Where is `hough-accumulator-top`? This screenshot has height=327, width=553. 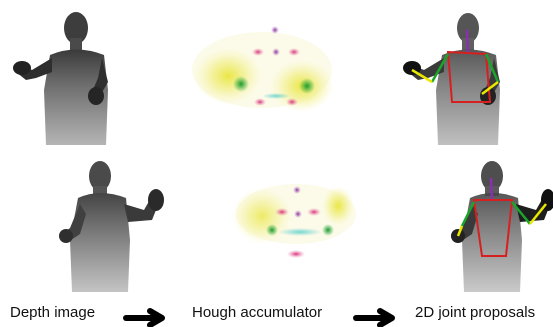 hough-accumulator-top is located at coordinates (263, 69).